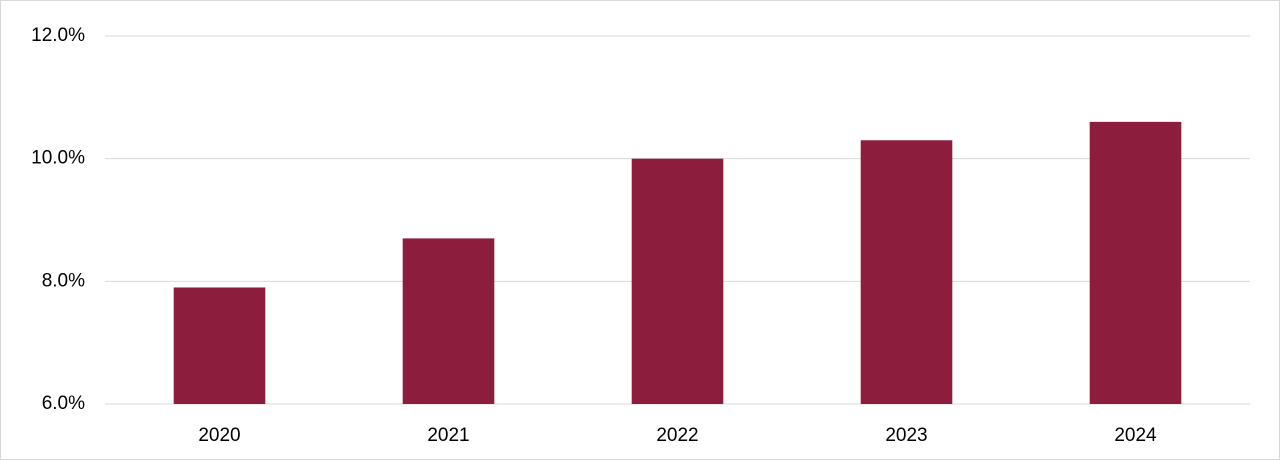  I want to click on x-tick-label: 2023, so click(906, 435).